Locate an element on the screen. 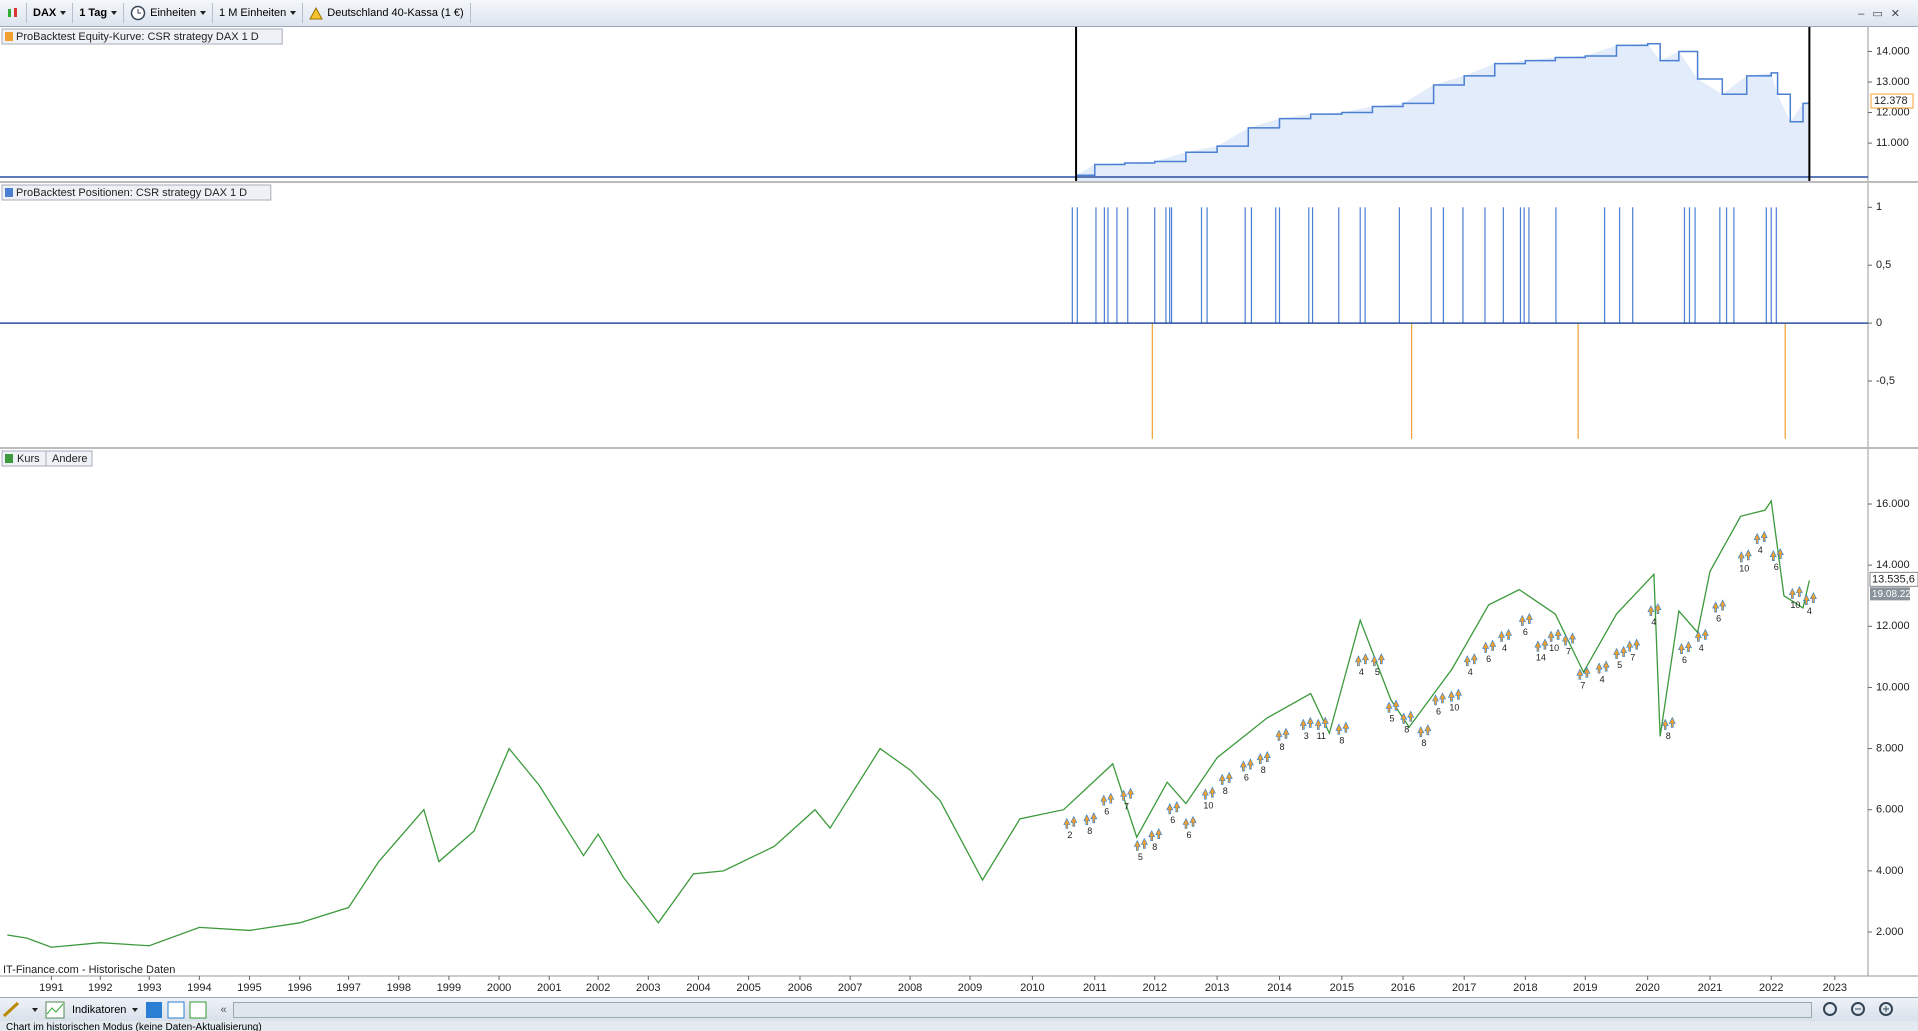 The height and width of the screenshot is (1031, 1918). legend-box is located at coordinates (69, 458).